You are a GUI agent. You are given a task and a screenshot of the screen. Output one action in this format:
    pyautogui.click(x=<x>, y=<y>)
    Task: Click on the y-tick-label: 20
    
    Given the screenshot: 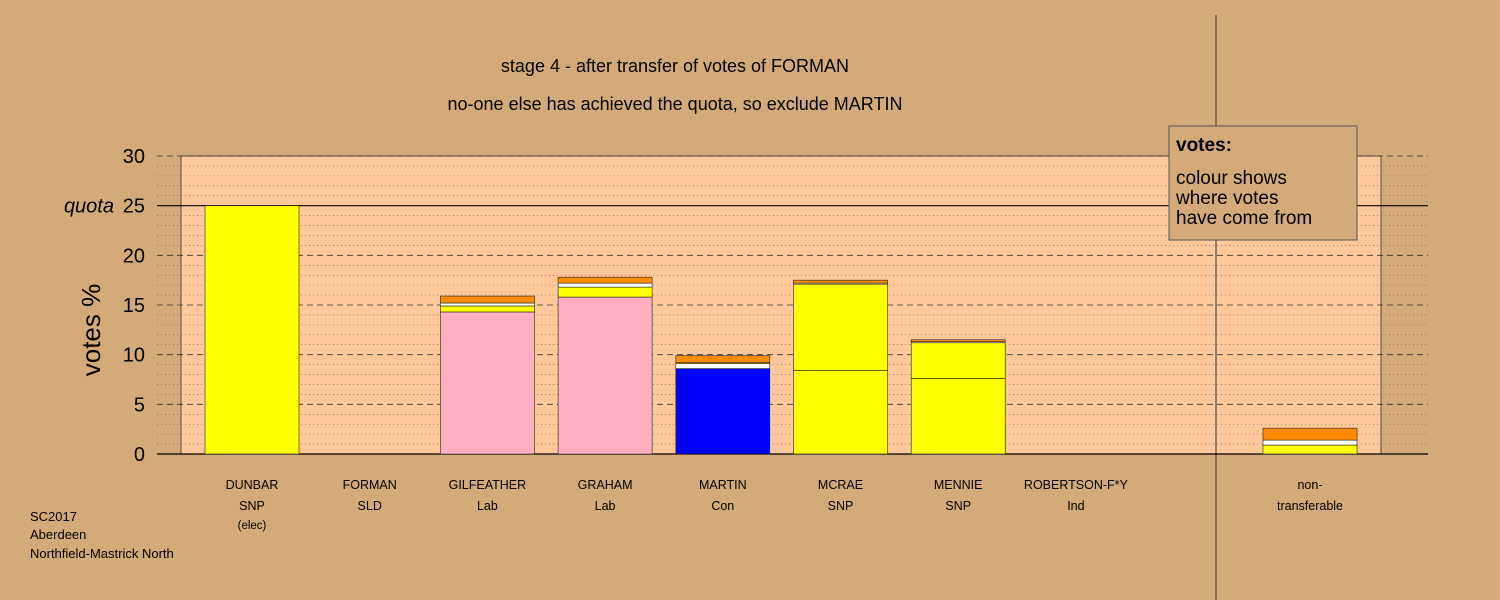 What is the action you would take?
    pyautogui.click(x=134, y=256)
    